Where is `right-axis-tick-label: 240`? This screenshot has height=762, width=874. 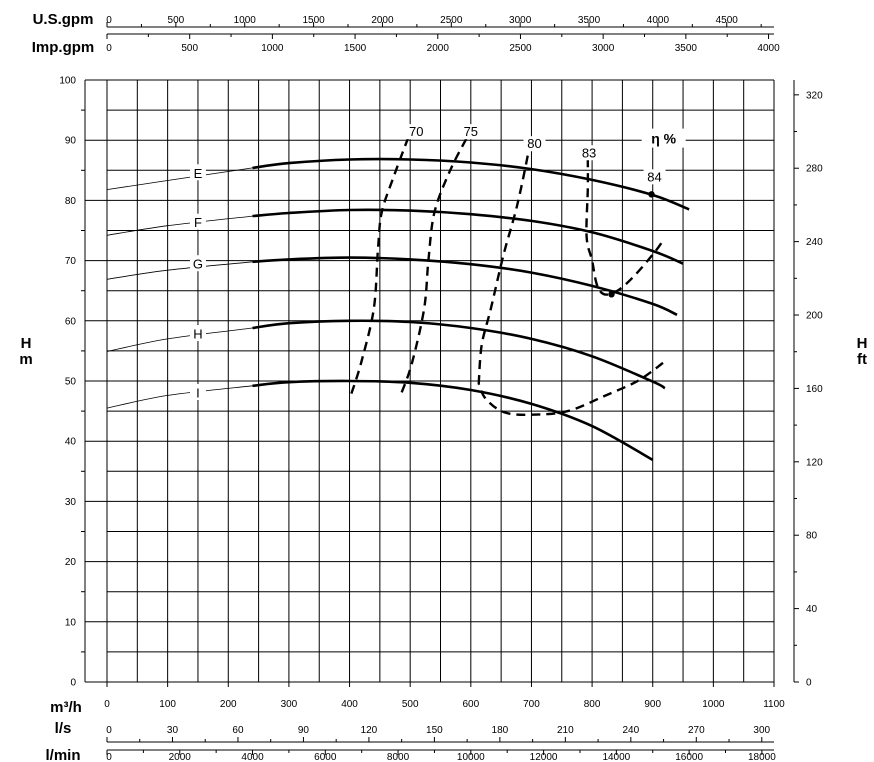
right-axis-tick-label: 240 is located at coordinates (814, 242).